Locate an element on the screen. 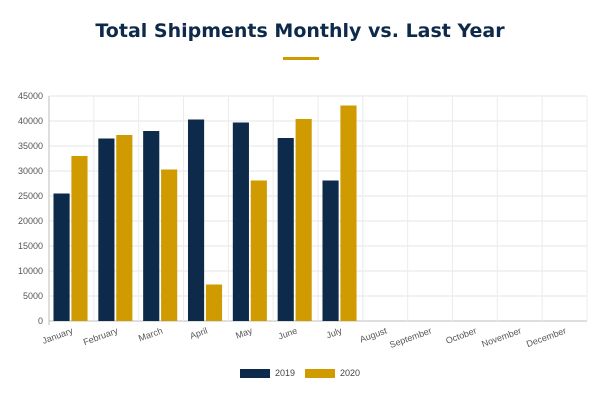  x-tick-label: January is located at coordinates (58, 335).